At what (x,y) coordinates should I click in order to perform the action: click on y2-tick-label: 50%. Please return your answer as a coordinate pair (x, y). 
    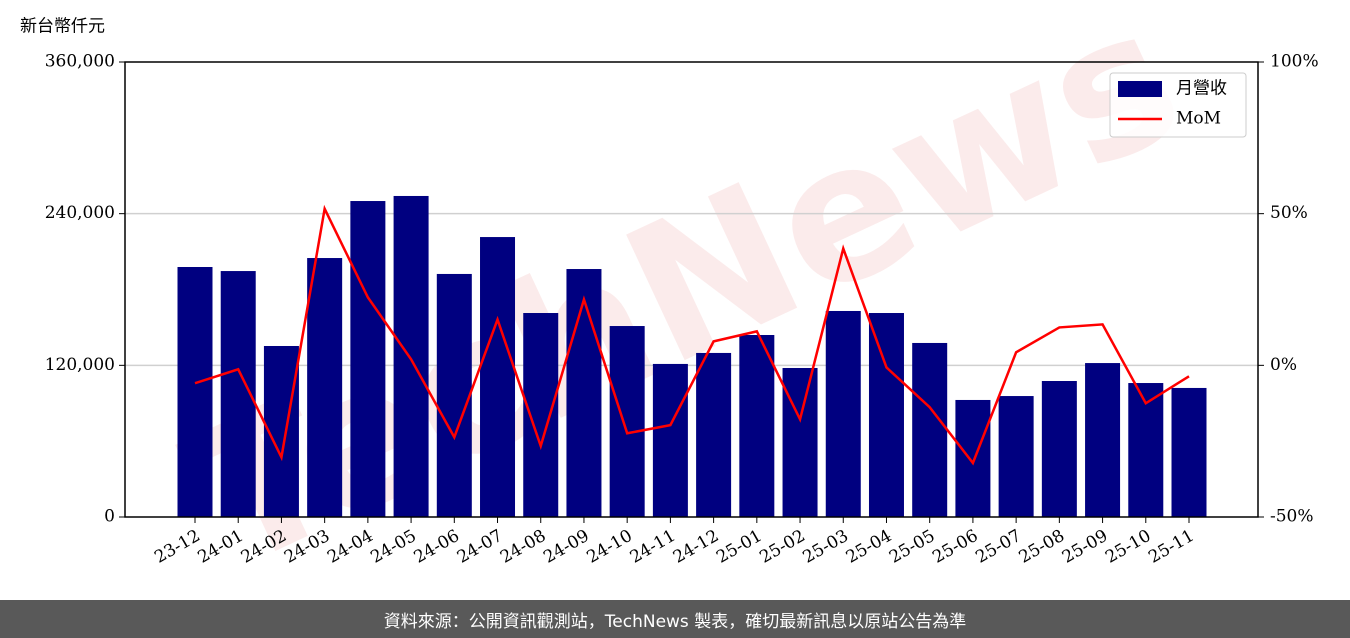
    Looking at the image, I should click on (1289, 213).